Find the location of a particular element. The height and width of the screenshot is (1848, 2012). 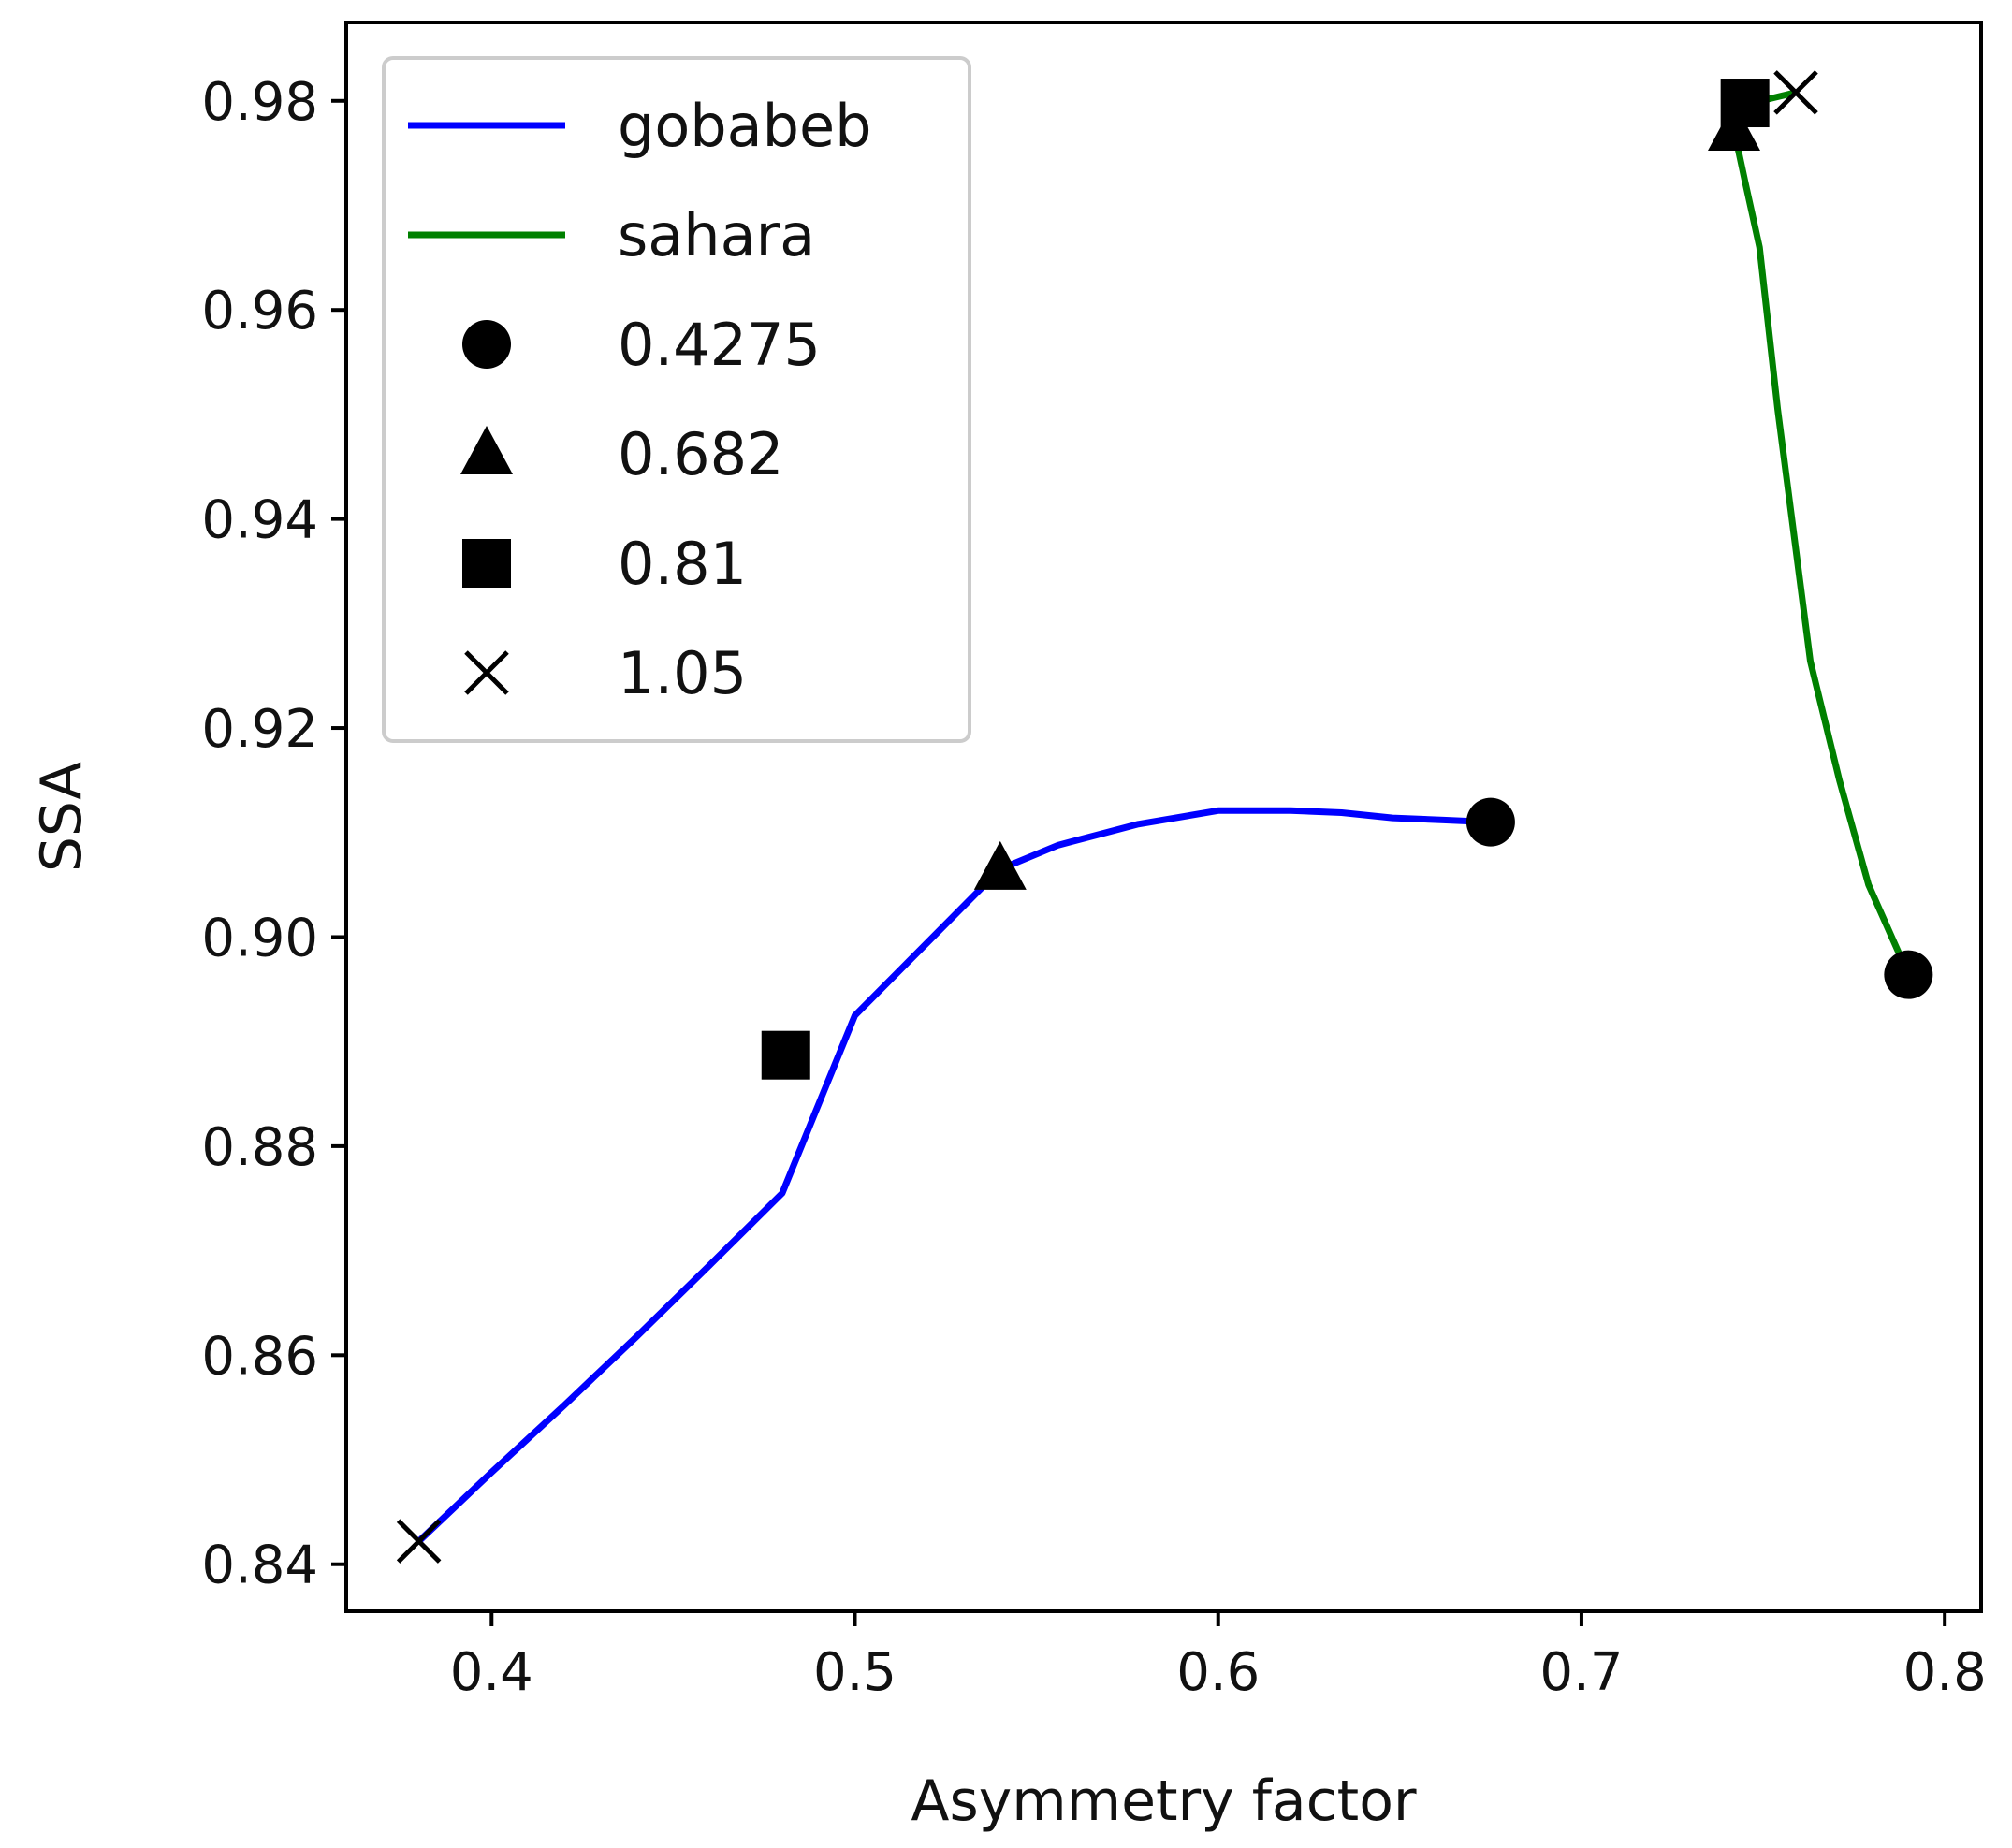

y-tick-label: 0.96 is located at coordinates (259, 311).